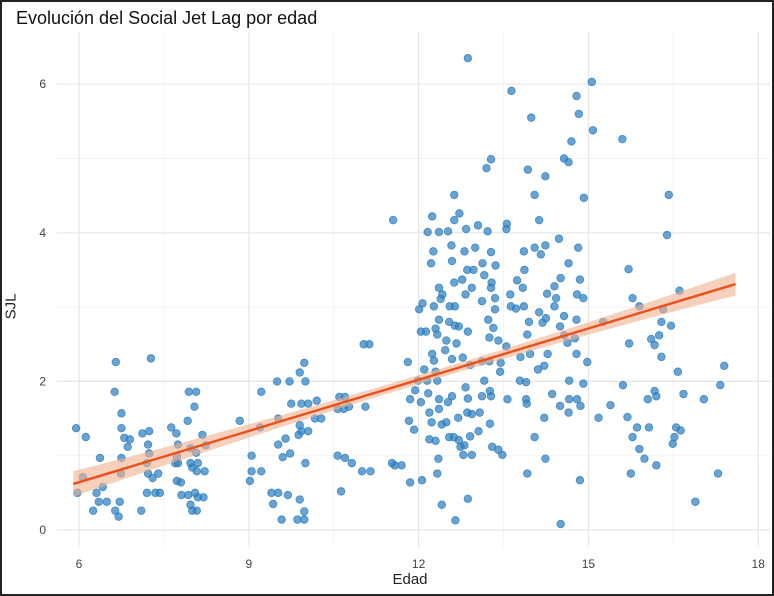 The height and width of the screenshot is (596, 774). What do you see at coordinates (167, 18) in the screenshot?
I see `chart-title: Evolución del Social Jet Lag por edad` at bounding box center [167, 18].